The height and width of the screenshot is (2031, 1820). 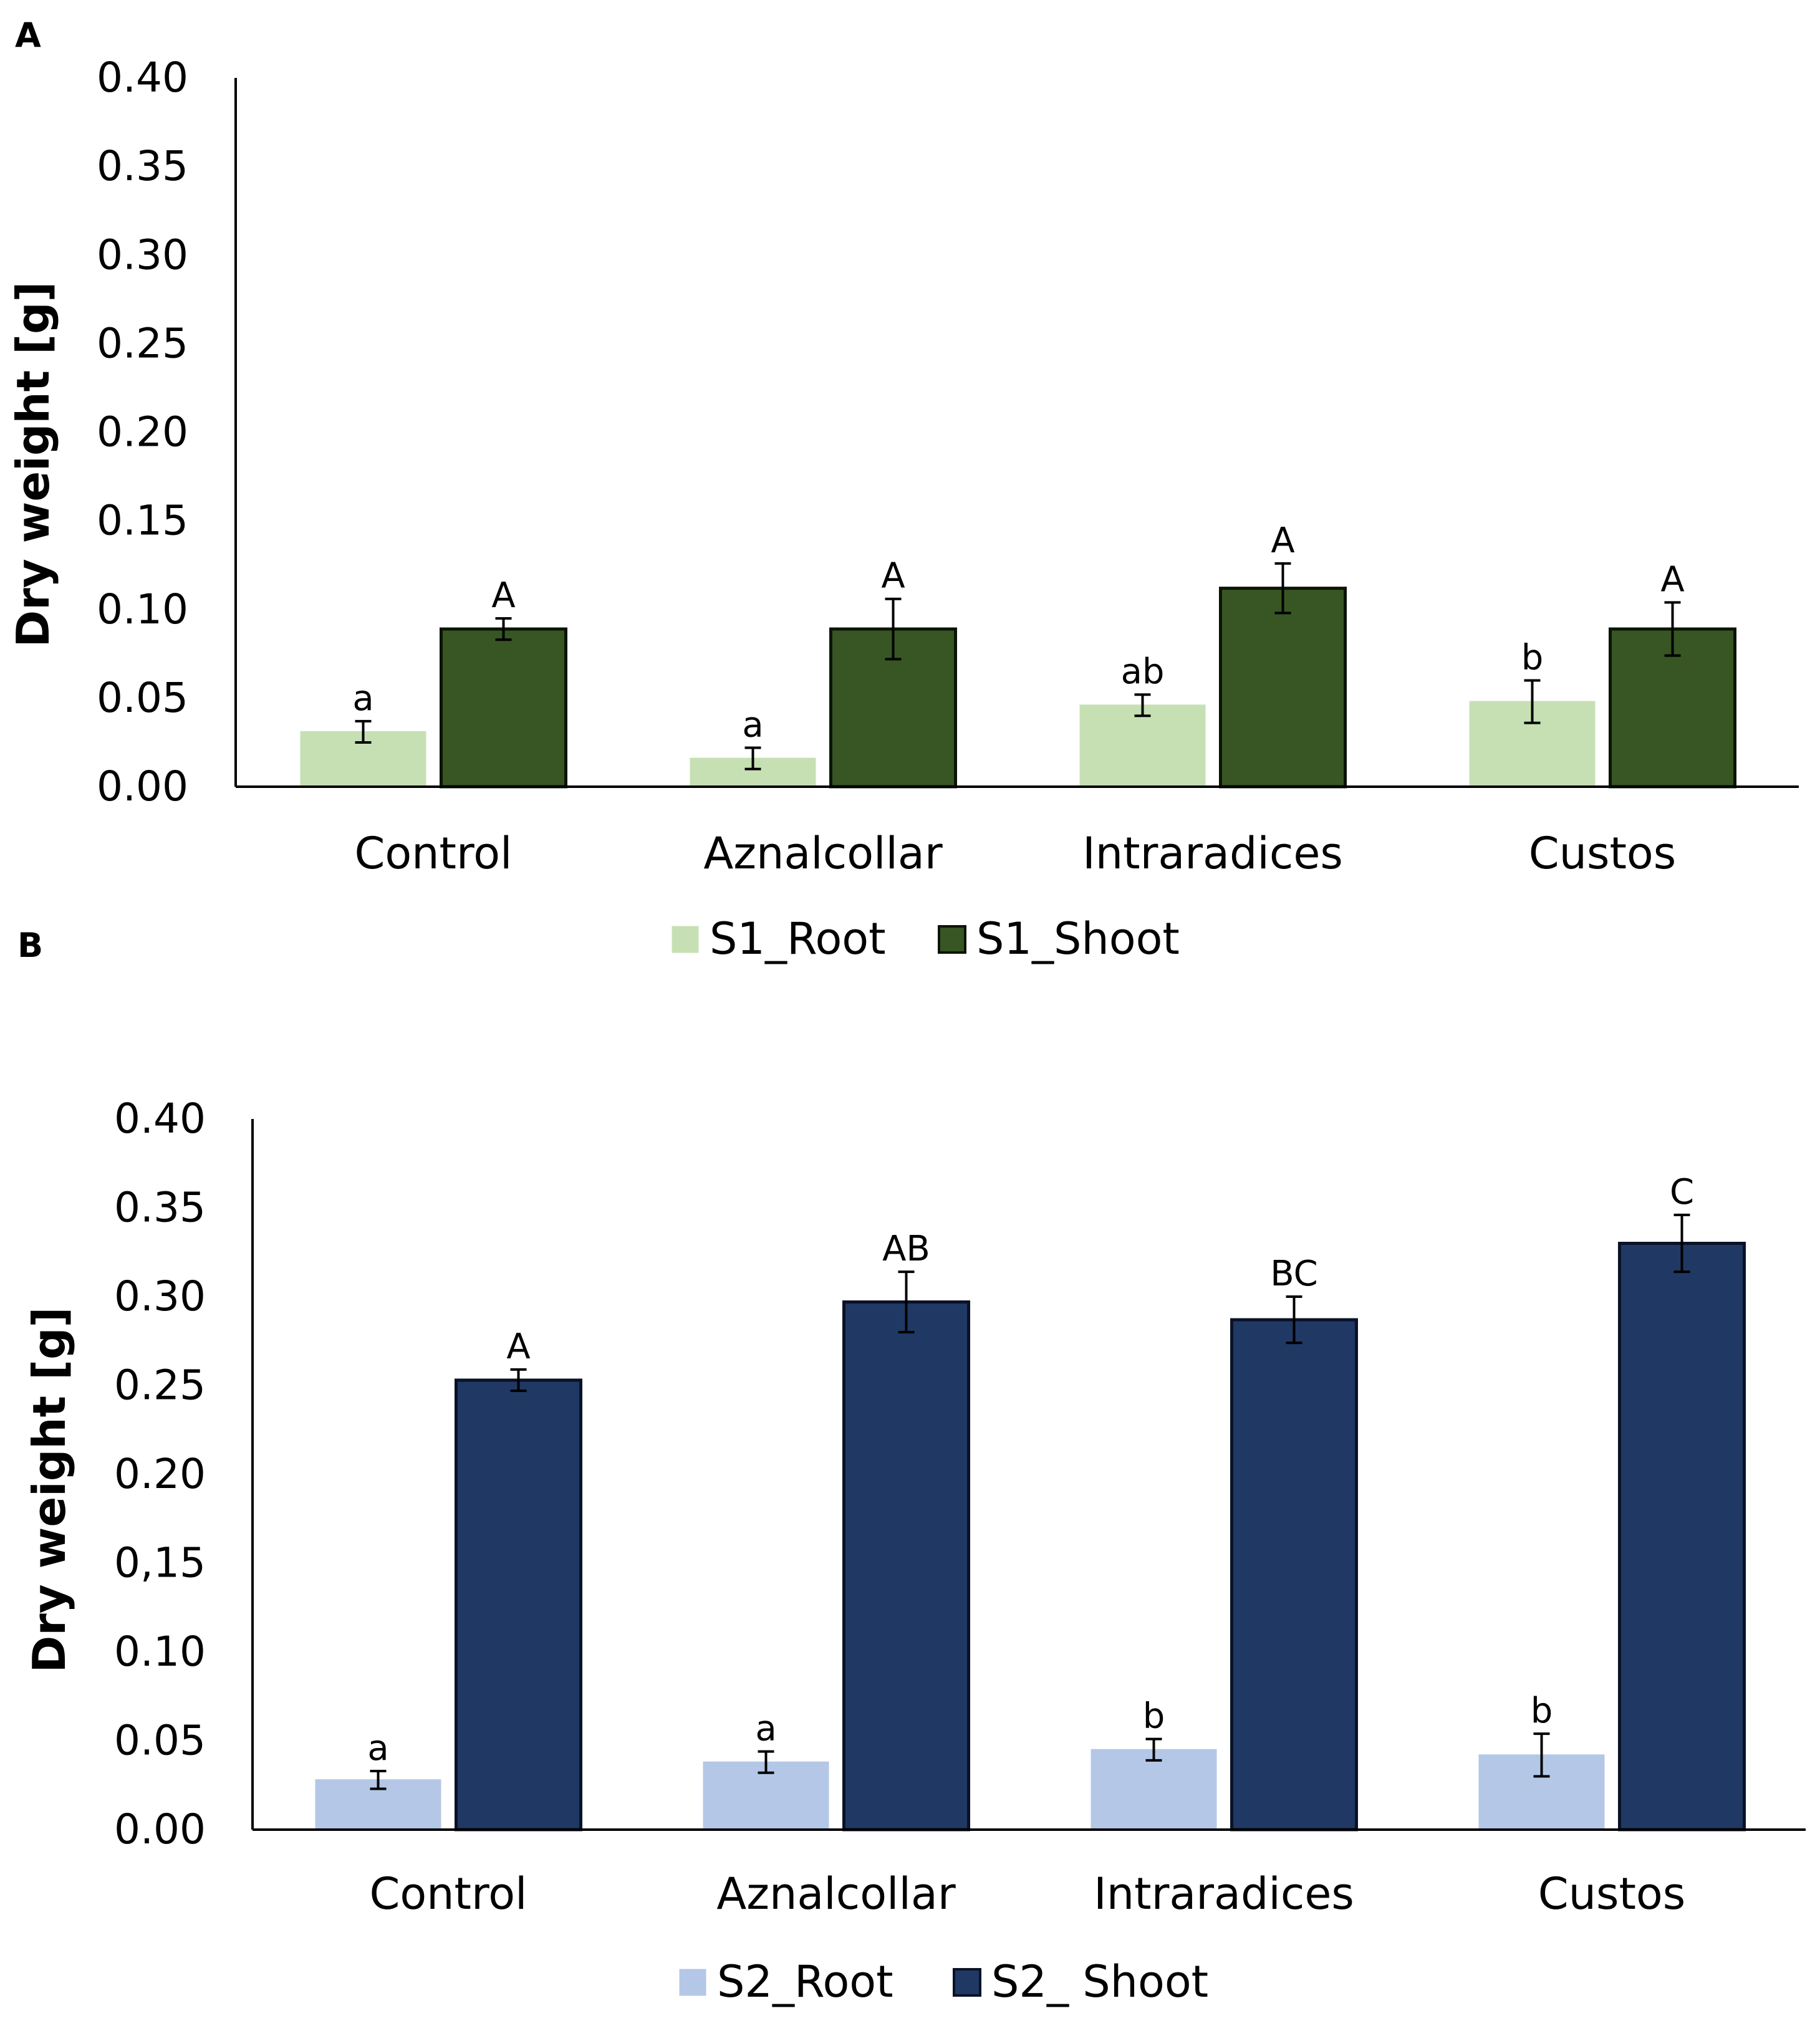 I want to click on y-axis-title-a: Dry weight [g], so click(x=33, y=465).